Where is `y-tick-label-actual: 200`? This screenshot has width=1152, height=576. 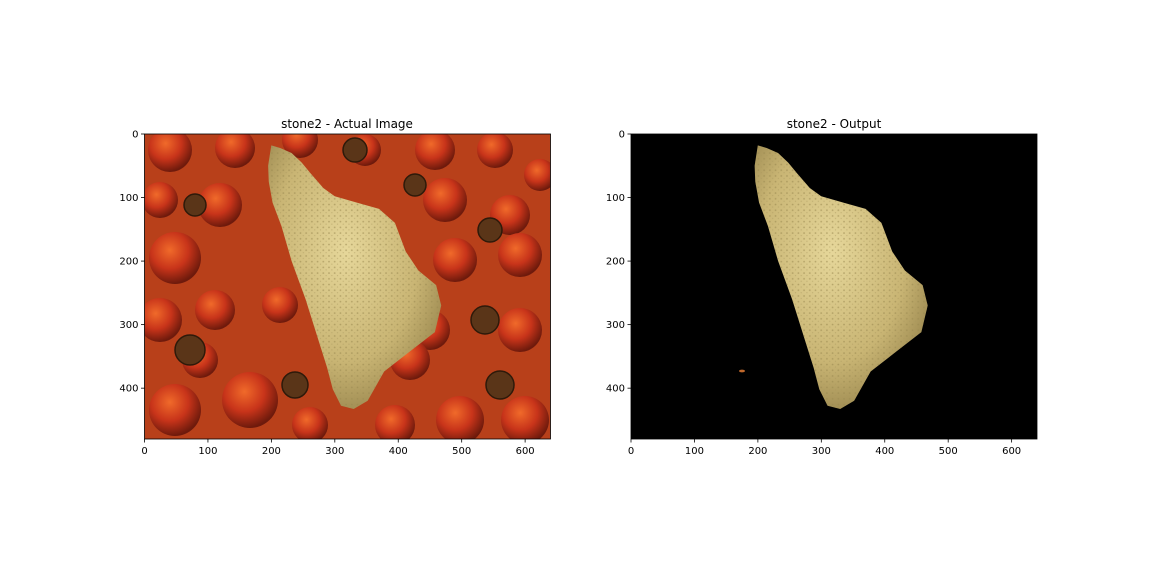
y-tick-label-actual: 200 is located at coordinates (128, 262).